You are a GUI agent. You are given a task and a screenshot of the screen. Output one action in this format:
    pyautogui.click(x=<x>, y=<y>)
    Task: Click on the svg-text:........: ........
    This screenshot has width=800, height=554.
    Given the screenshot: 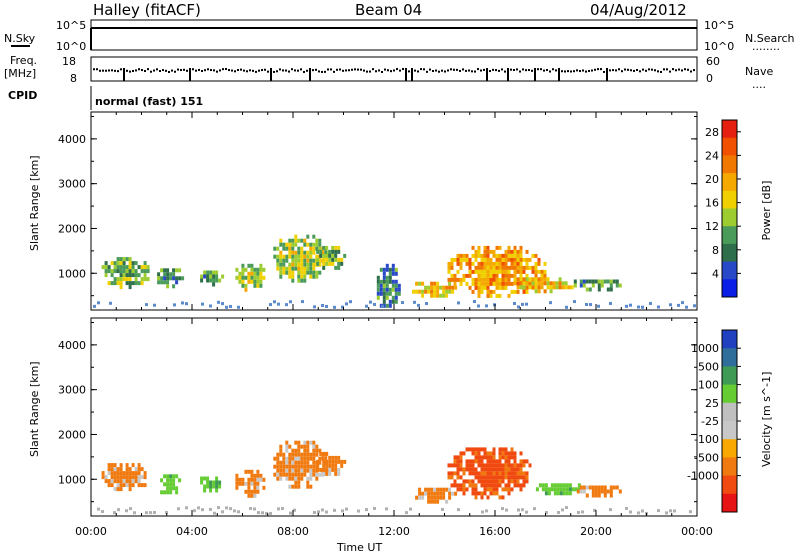 What is the action you would take?
    pyautogui.click(x=766, y=46)
    